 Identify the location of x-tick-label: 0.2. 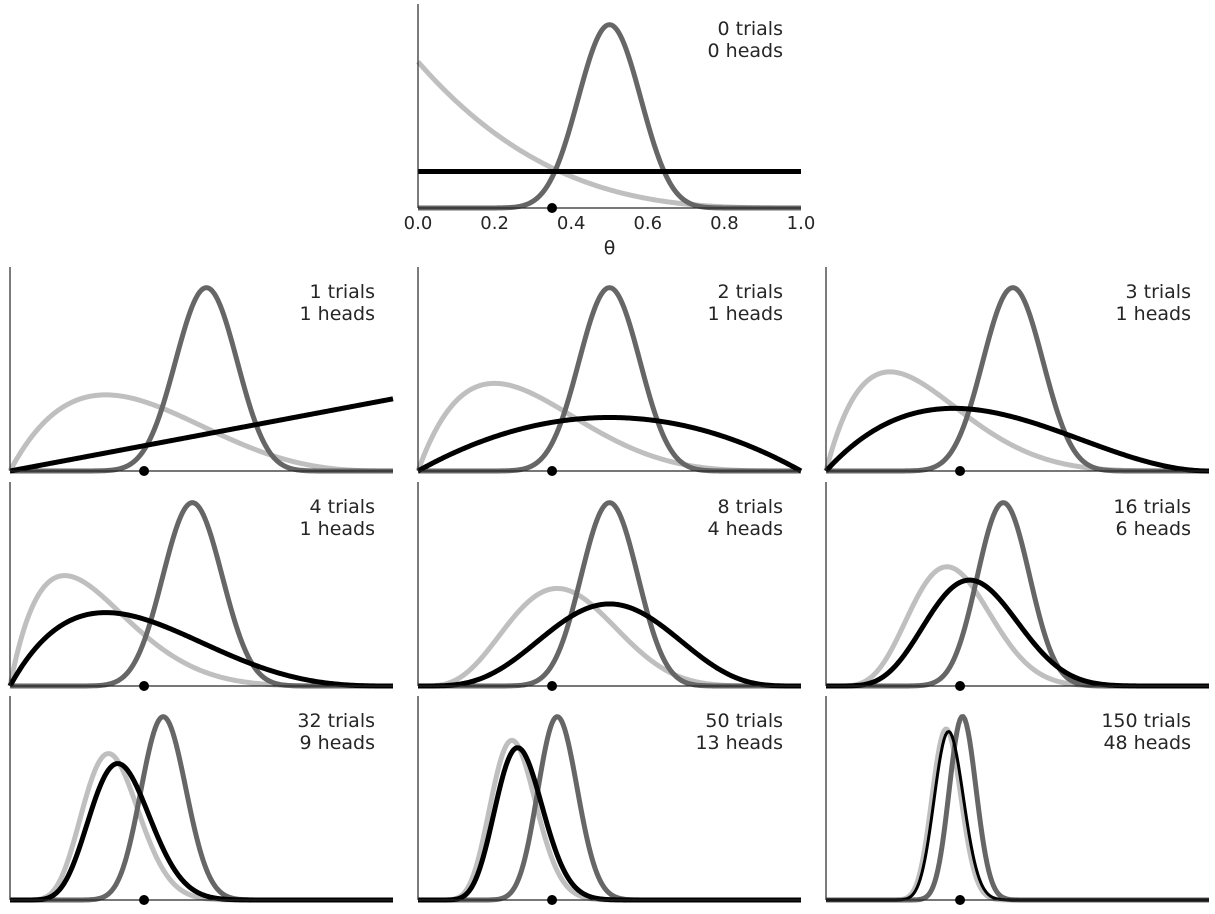
(494, 223).